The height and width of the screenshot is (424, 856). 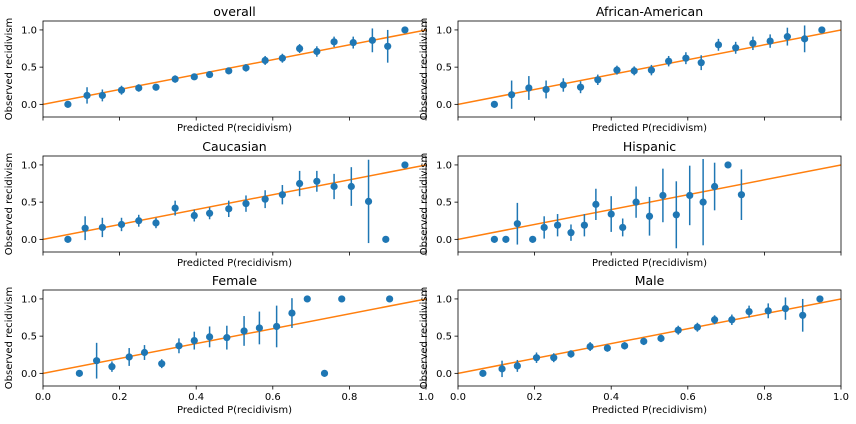 What do you see at coordinates (234, 146) in the screenshot?
I see `chart-title: Caucasian` at bounding box center [234, 146].